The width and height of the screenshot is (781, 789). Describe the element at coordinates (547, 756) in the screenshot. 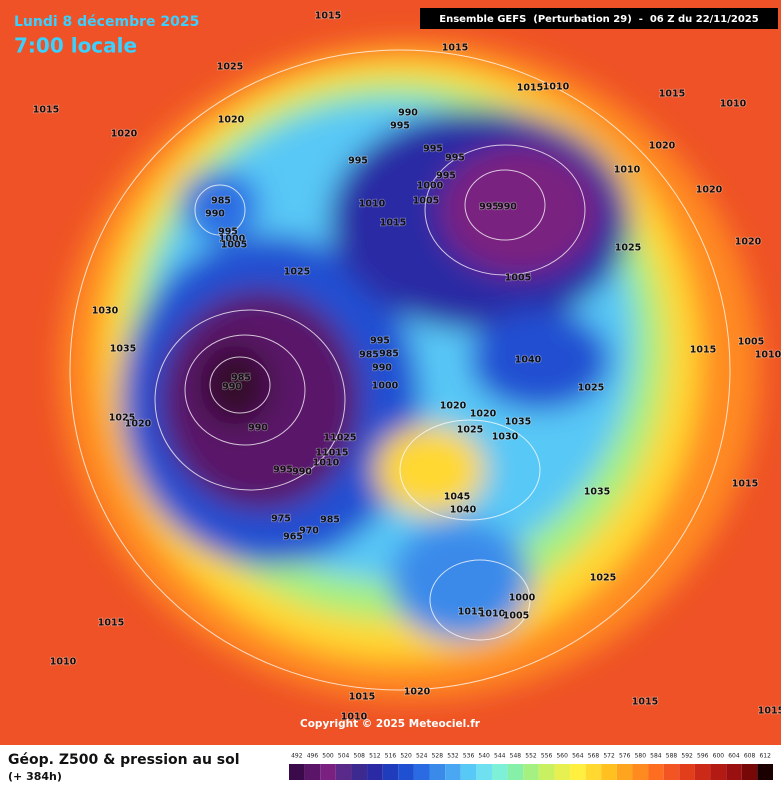

I see `legend-label: 556` at that location.